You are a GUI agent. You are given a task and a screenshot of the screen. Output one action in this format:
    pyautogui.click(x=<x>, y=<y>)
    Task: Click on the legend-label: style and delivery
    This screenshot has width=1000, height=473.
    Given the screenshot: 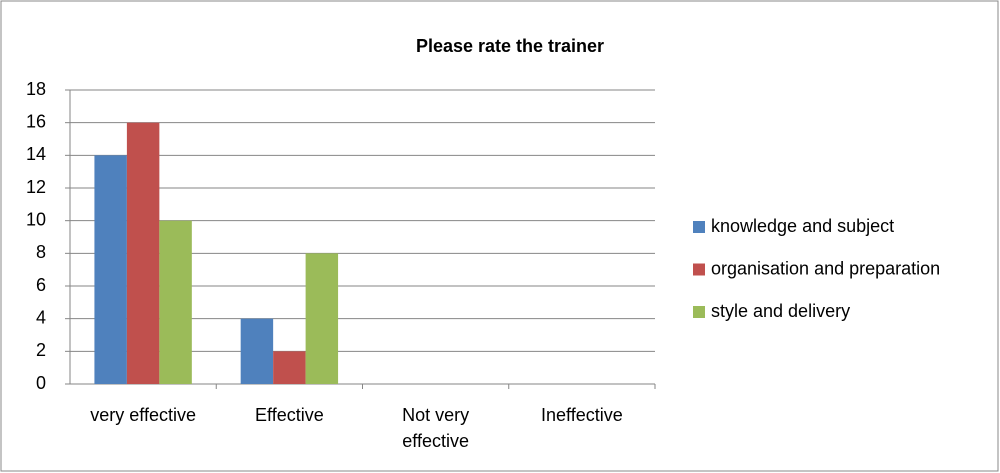 What is the action you would take?
    pyautogui.click(x=780, y=311)
    